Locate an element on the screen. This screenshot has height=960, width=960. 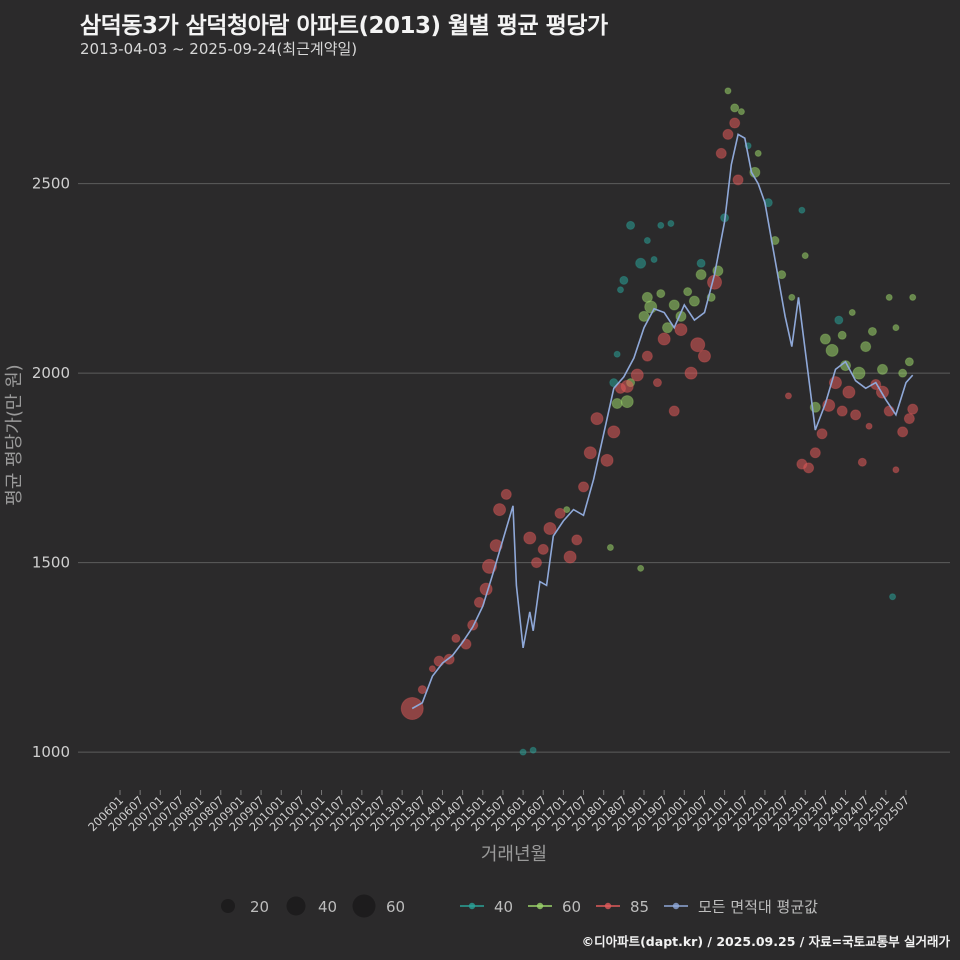
y-tick-label: 1000 is located at coordinates (51, 752).